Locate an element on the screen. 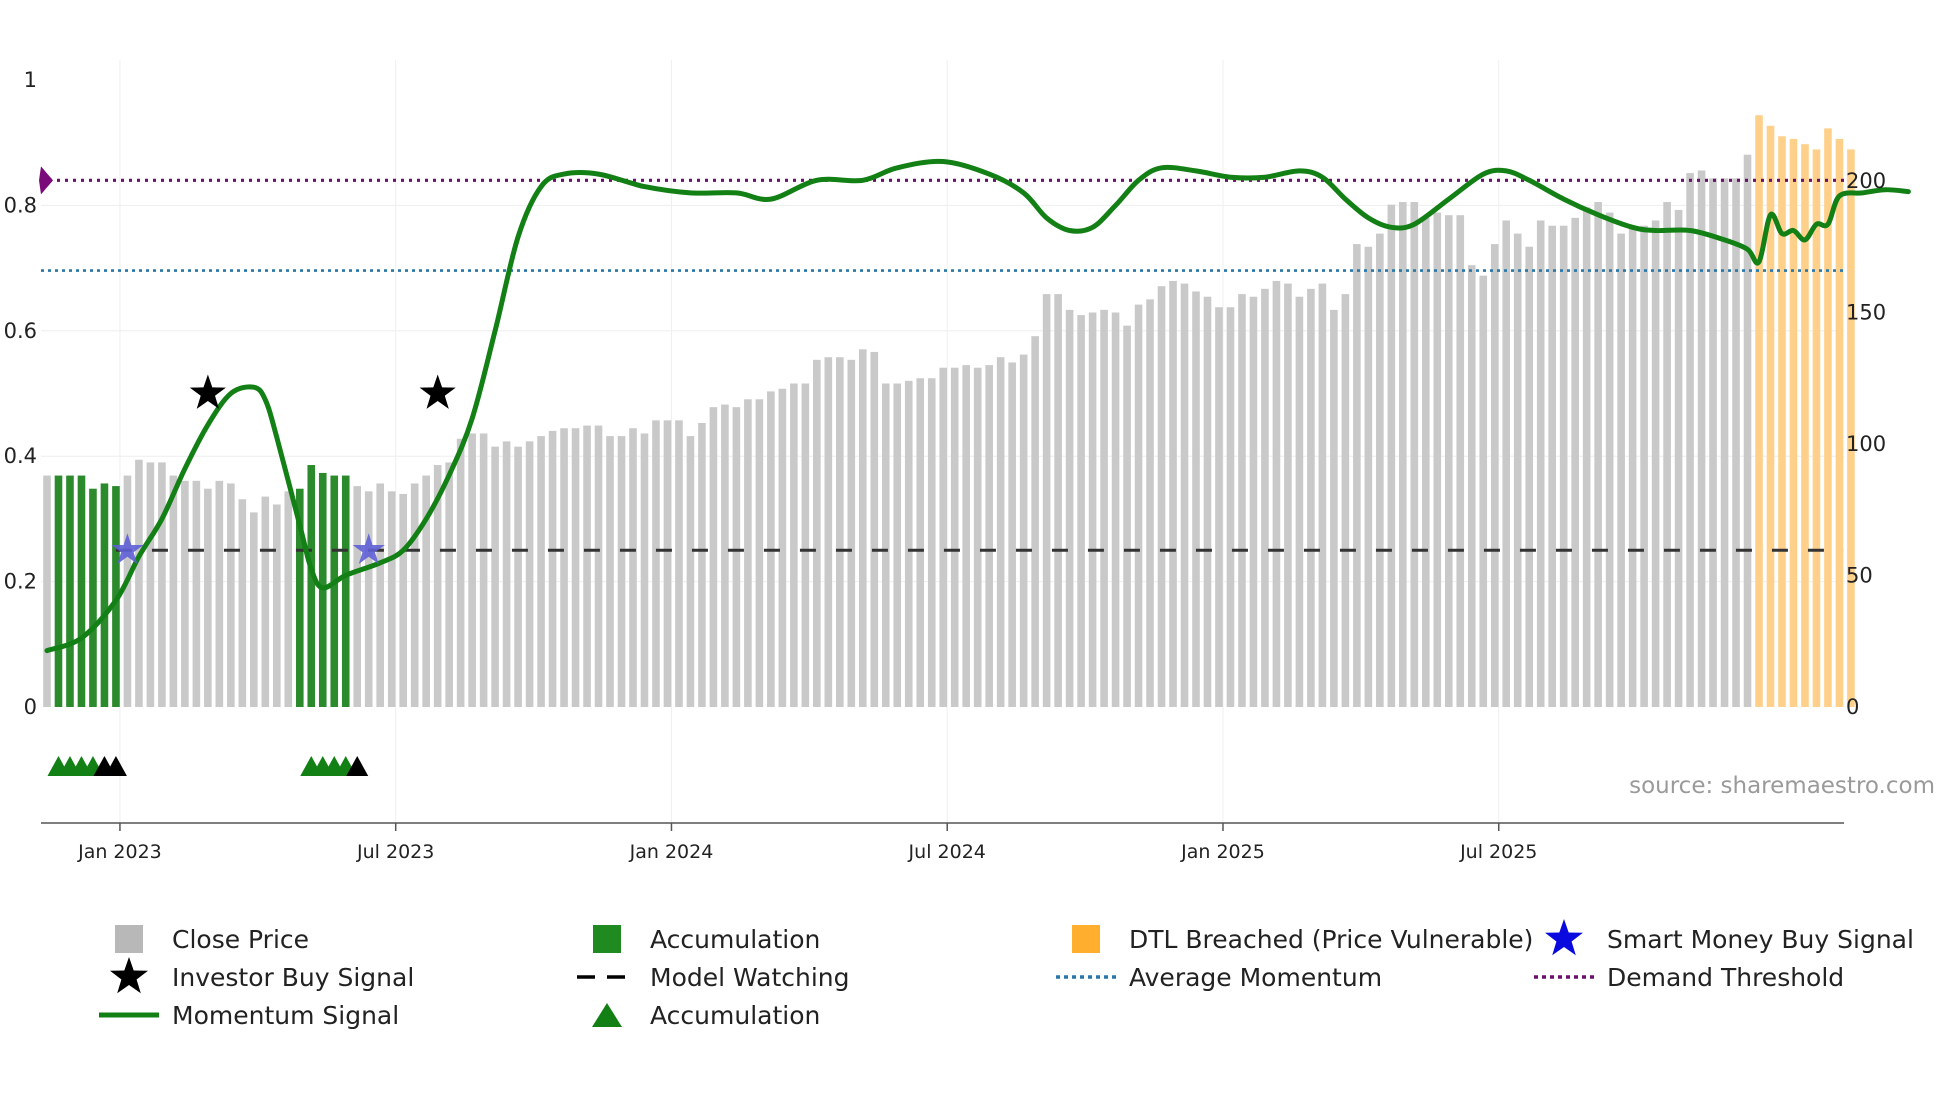 The image size is (1960, 1102). x-tick-label: Jul 2025 is located at coordinates (1498, 852).